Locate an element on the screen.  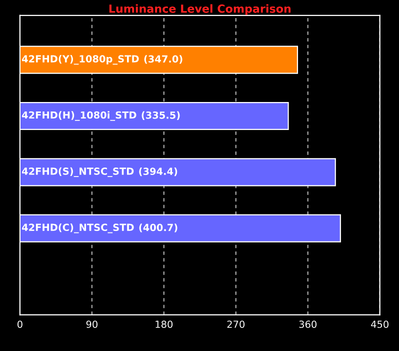
data-label: (400.7) is located at coordinates (158, 228).